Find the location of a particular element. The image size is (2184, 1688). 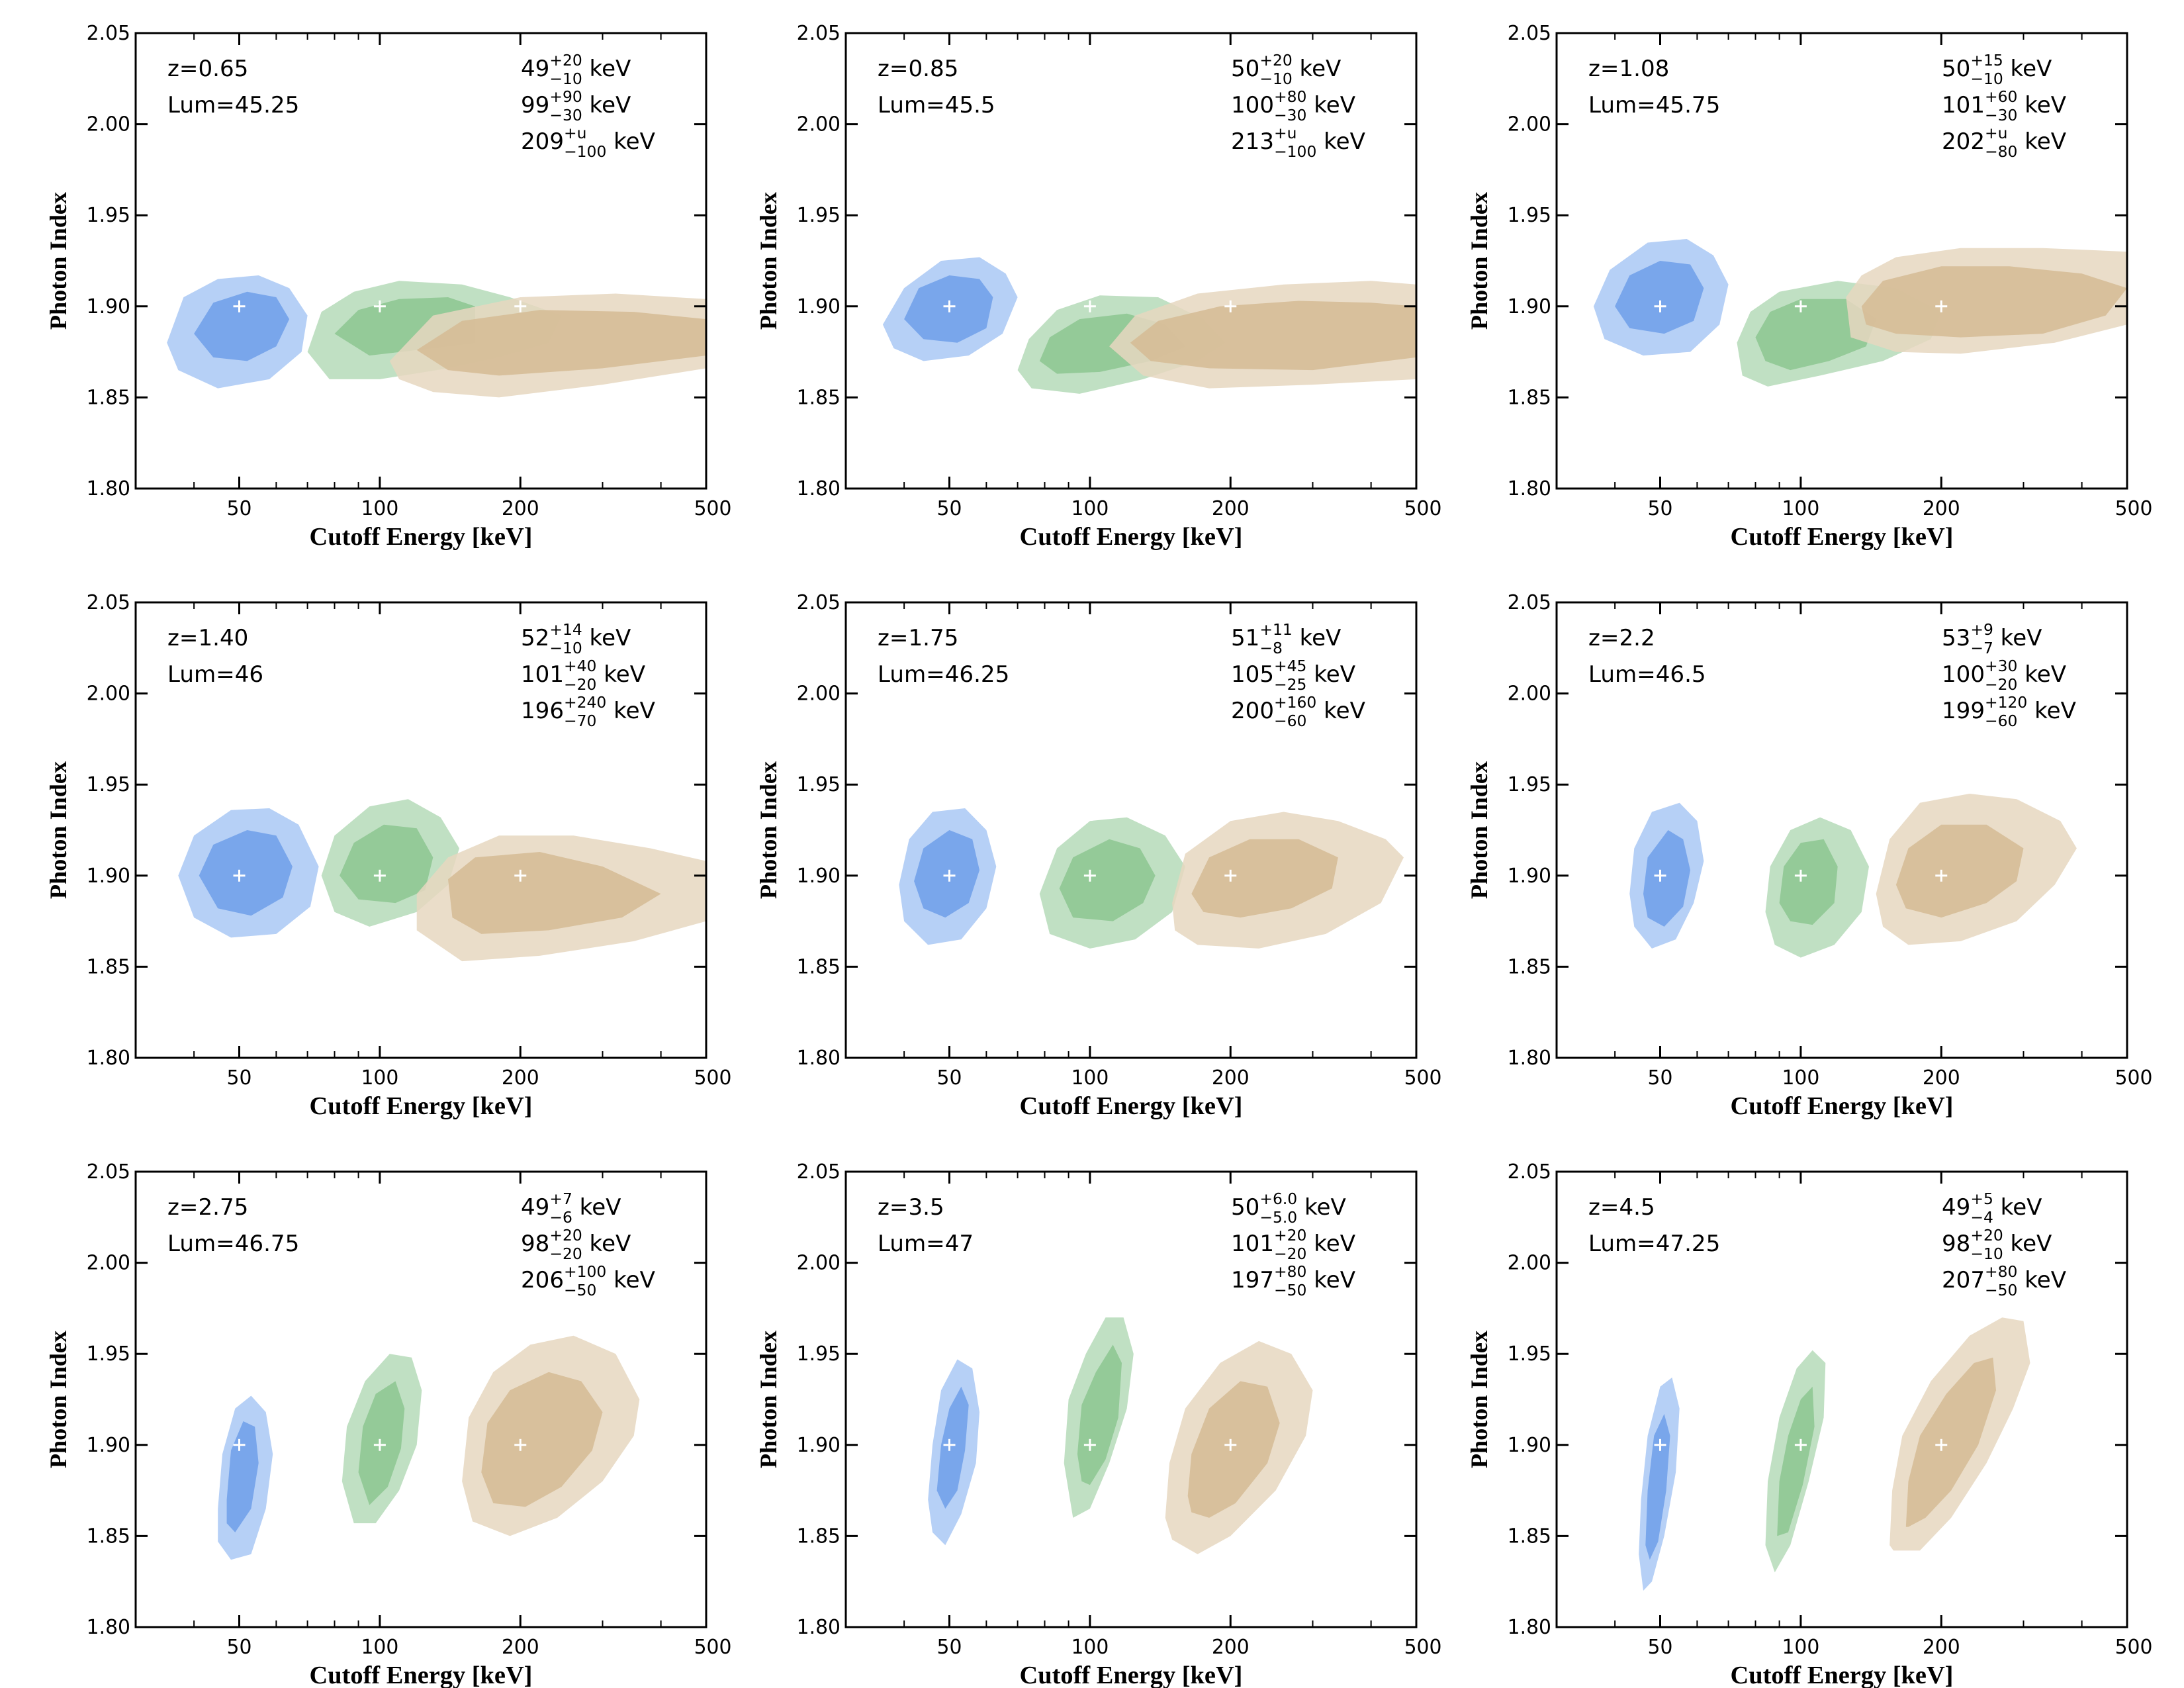

fit-base: 100 is located at coordinates (1963, 674).